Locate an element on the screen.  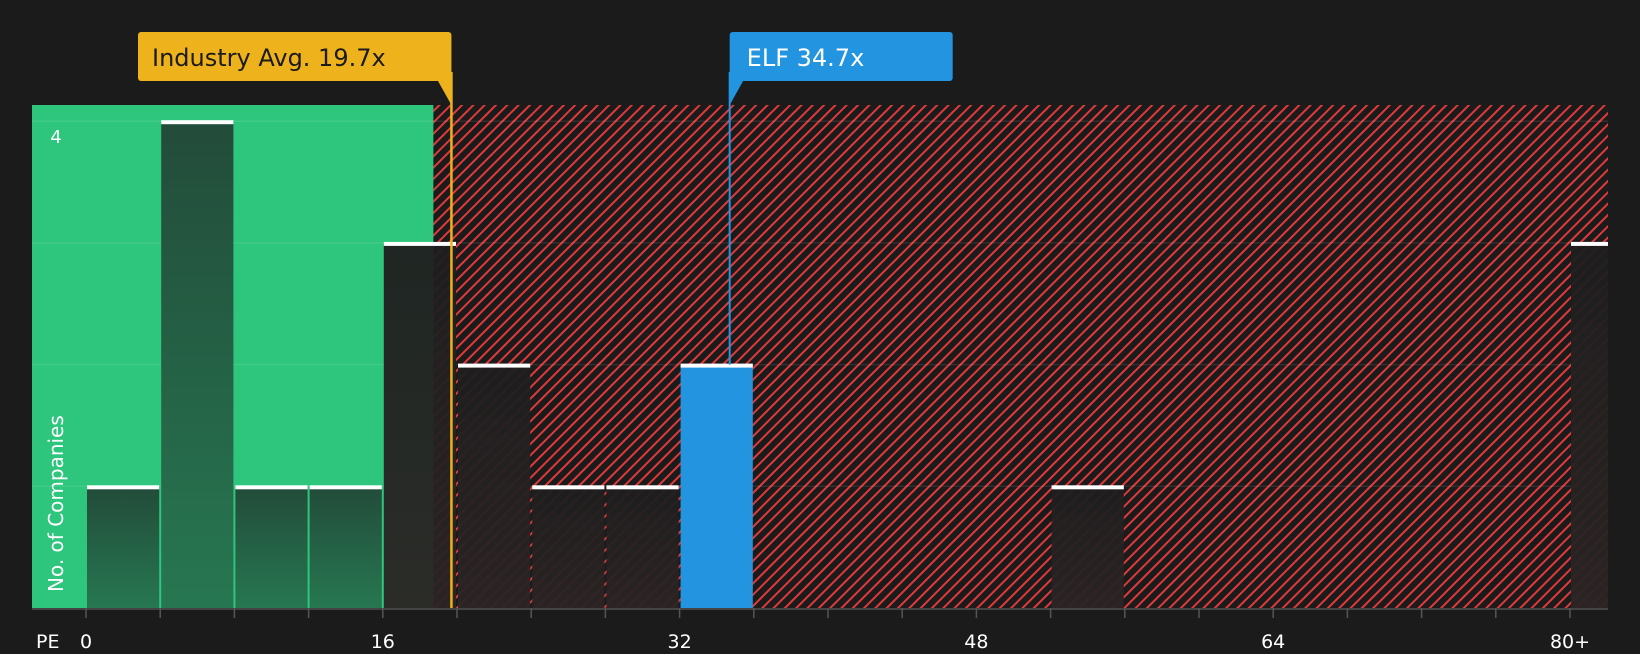
x-tick-label: 64 is located at coordinates (1273, 640).